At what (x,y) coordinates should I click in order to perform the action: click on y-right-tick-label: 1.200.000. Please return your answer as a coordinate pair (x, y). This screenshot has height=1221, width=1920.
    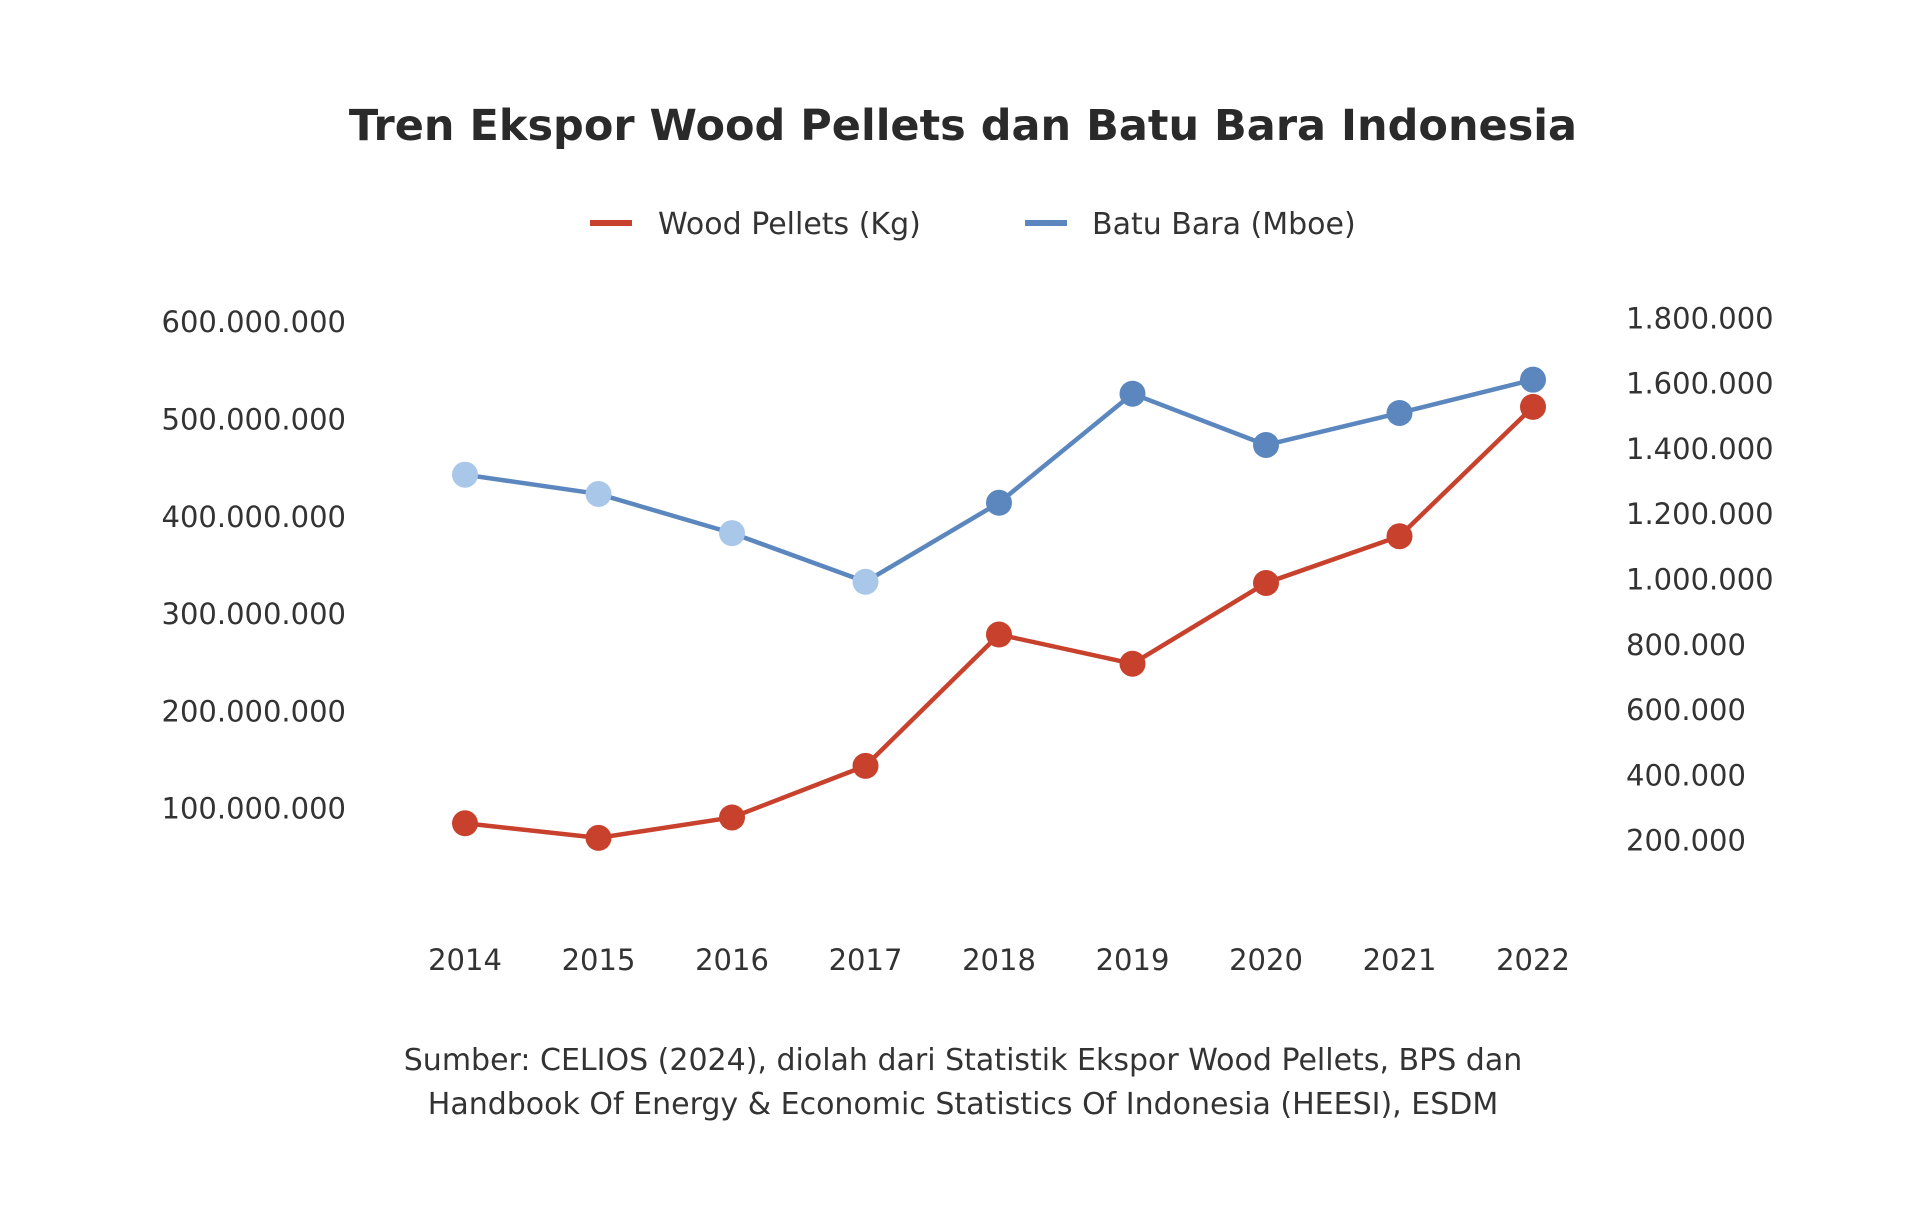
    Looking at the image, I should click on (1700, 514).